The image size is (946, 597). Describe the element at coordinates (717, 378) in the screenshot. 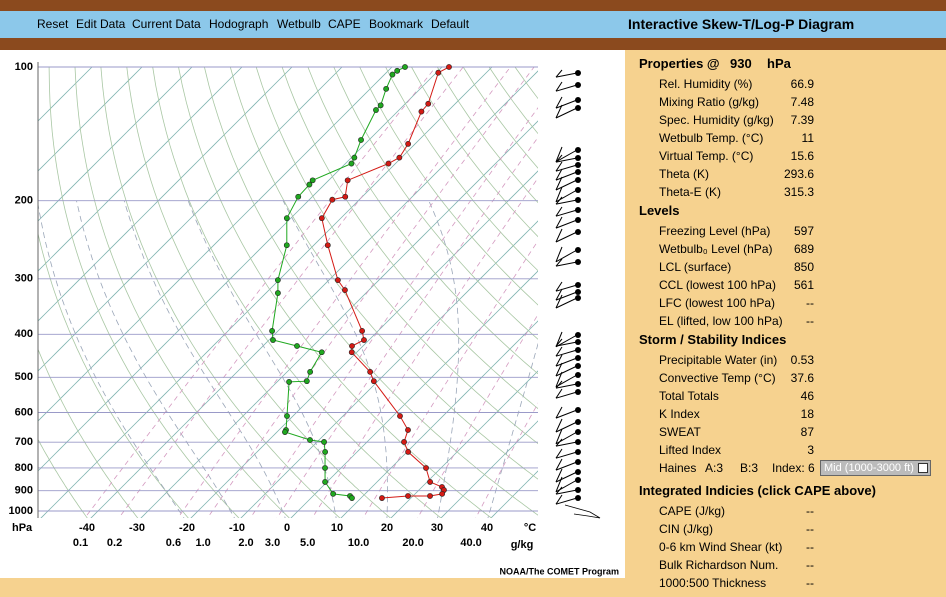

I see `property-label: Convective Temp (°C)` at that location.